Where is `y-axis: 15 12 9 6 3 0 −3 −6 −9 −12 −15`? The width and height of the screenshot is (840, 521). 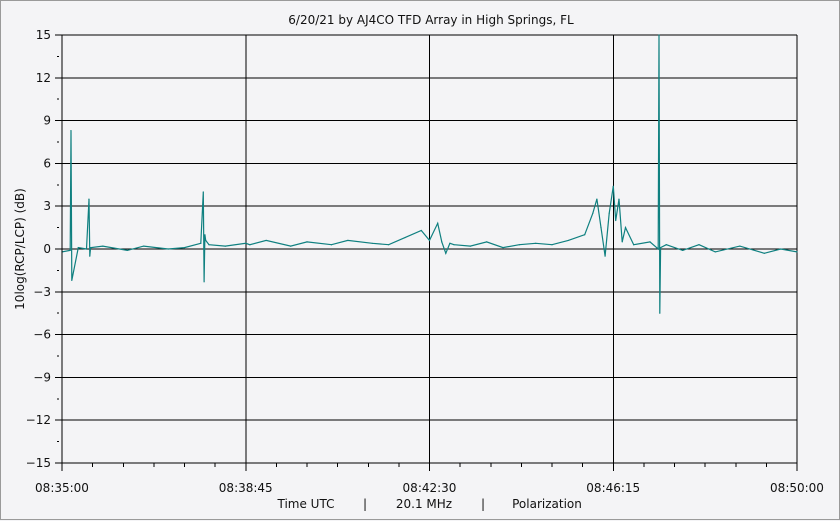 y-axis: 15 12 9 6 3 0 −3 −6 −9 −12 −15 is located at coordinates (44, 249).